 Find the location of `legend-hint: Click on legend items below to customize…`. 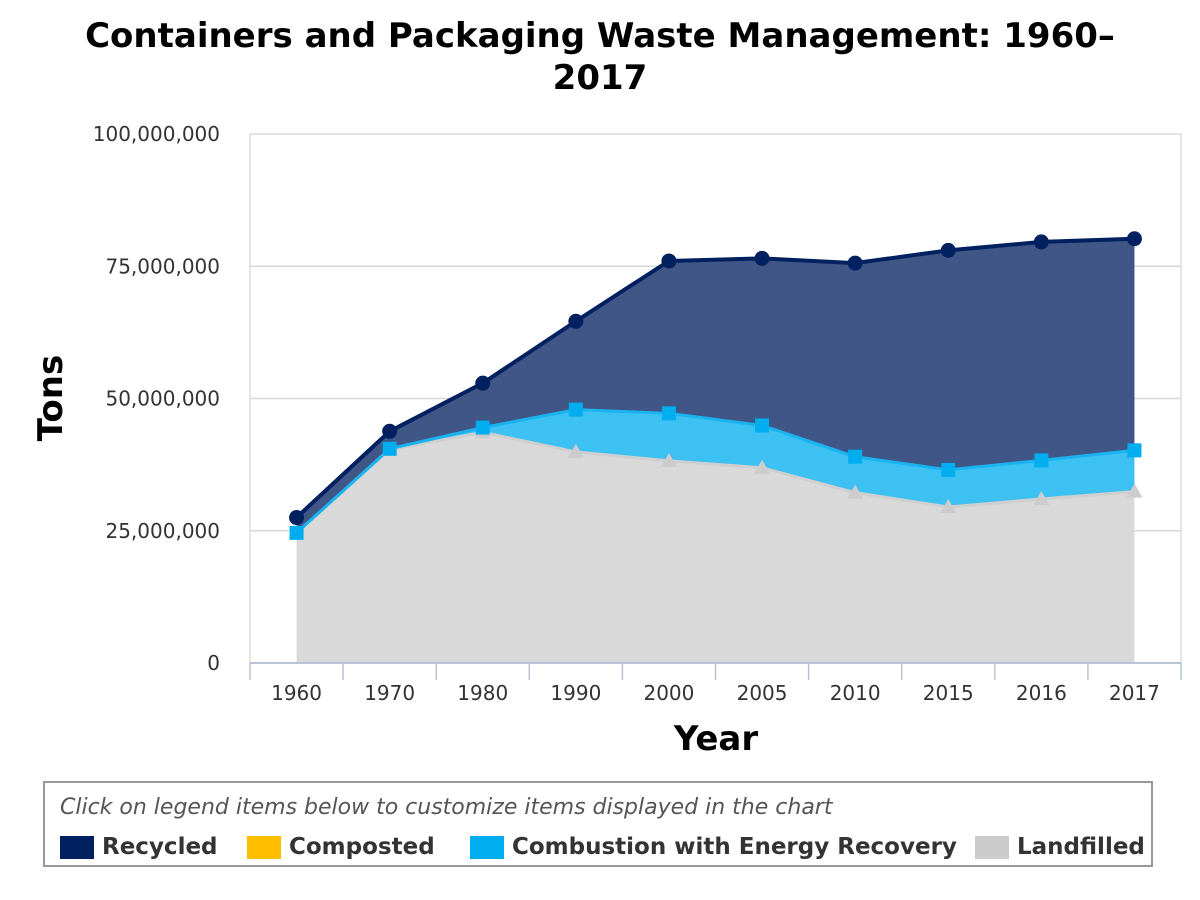

legend-hint: Click on legend items below to customize… is located at coordinates (446, 807).